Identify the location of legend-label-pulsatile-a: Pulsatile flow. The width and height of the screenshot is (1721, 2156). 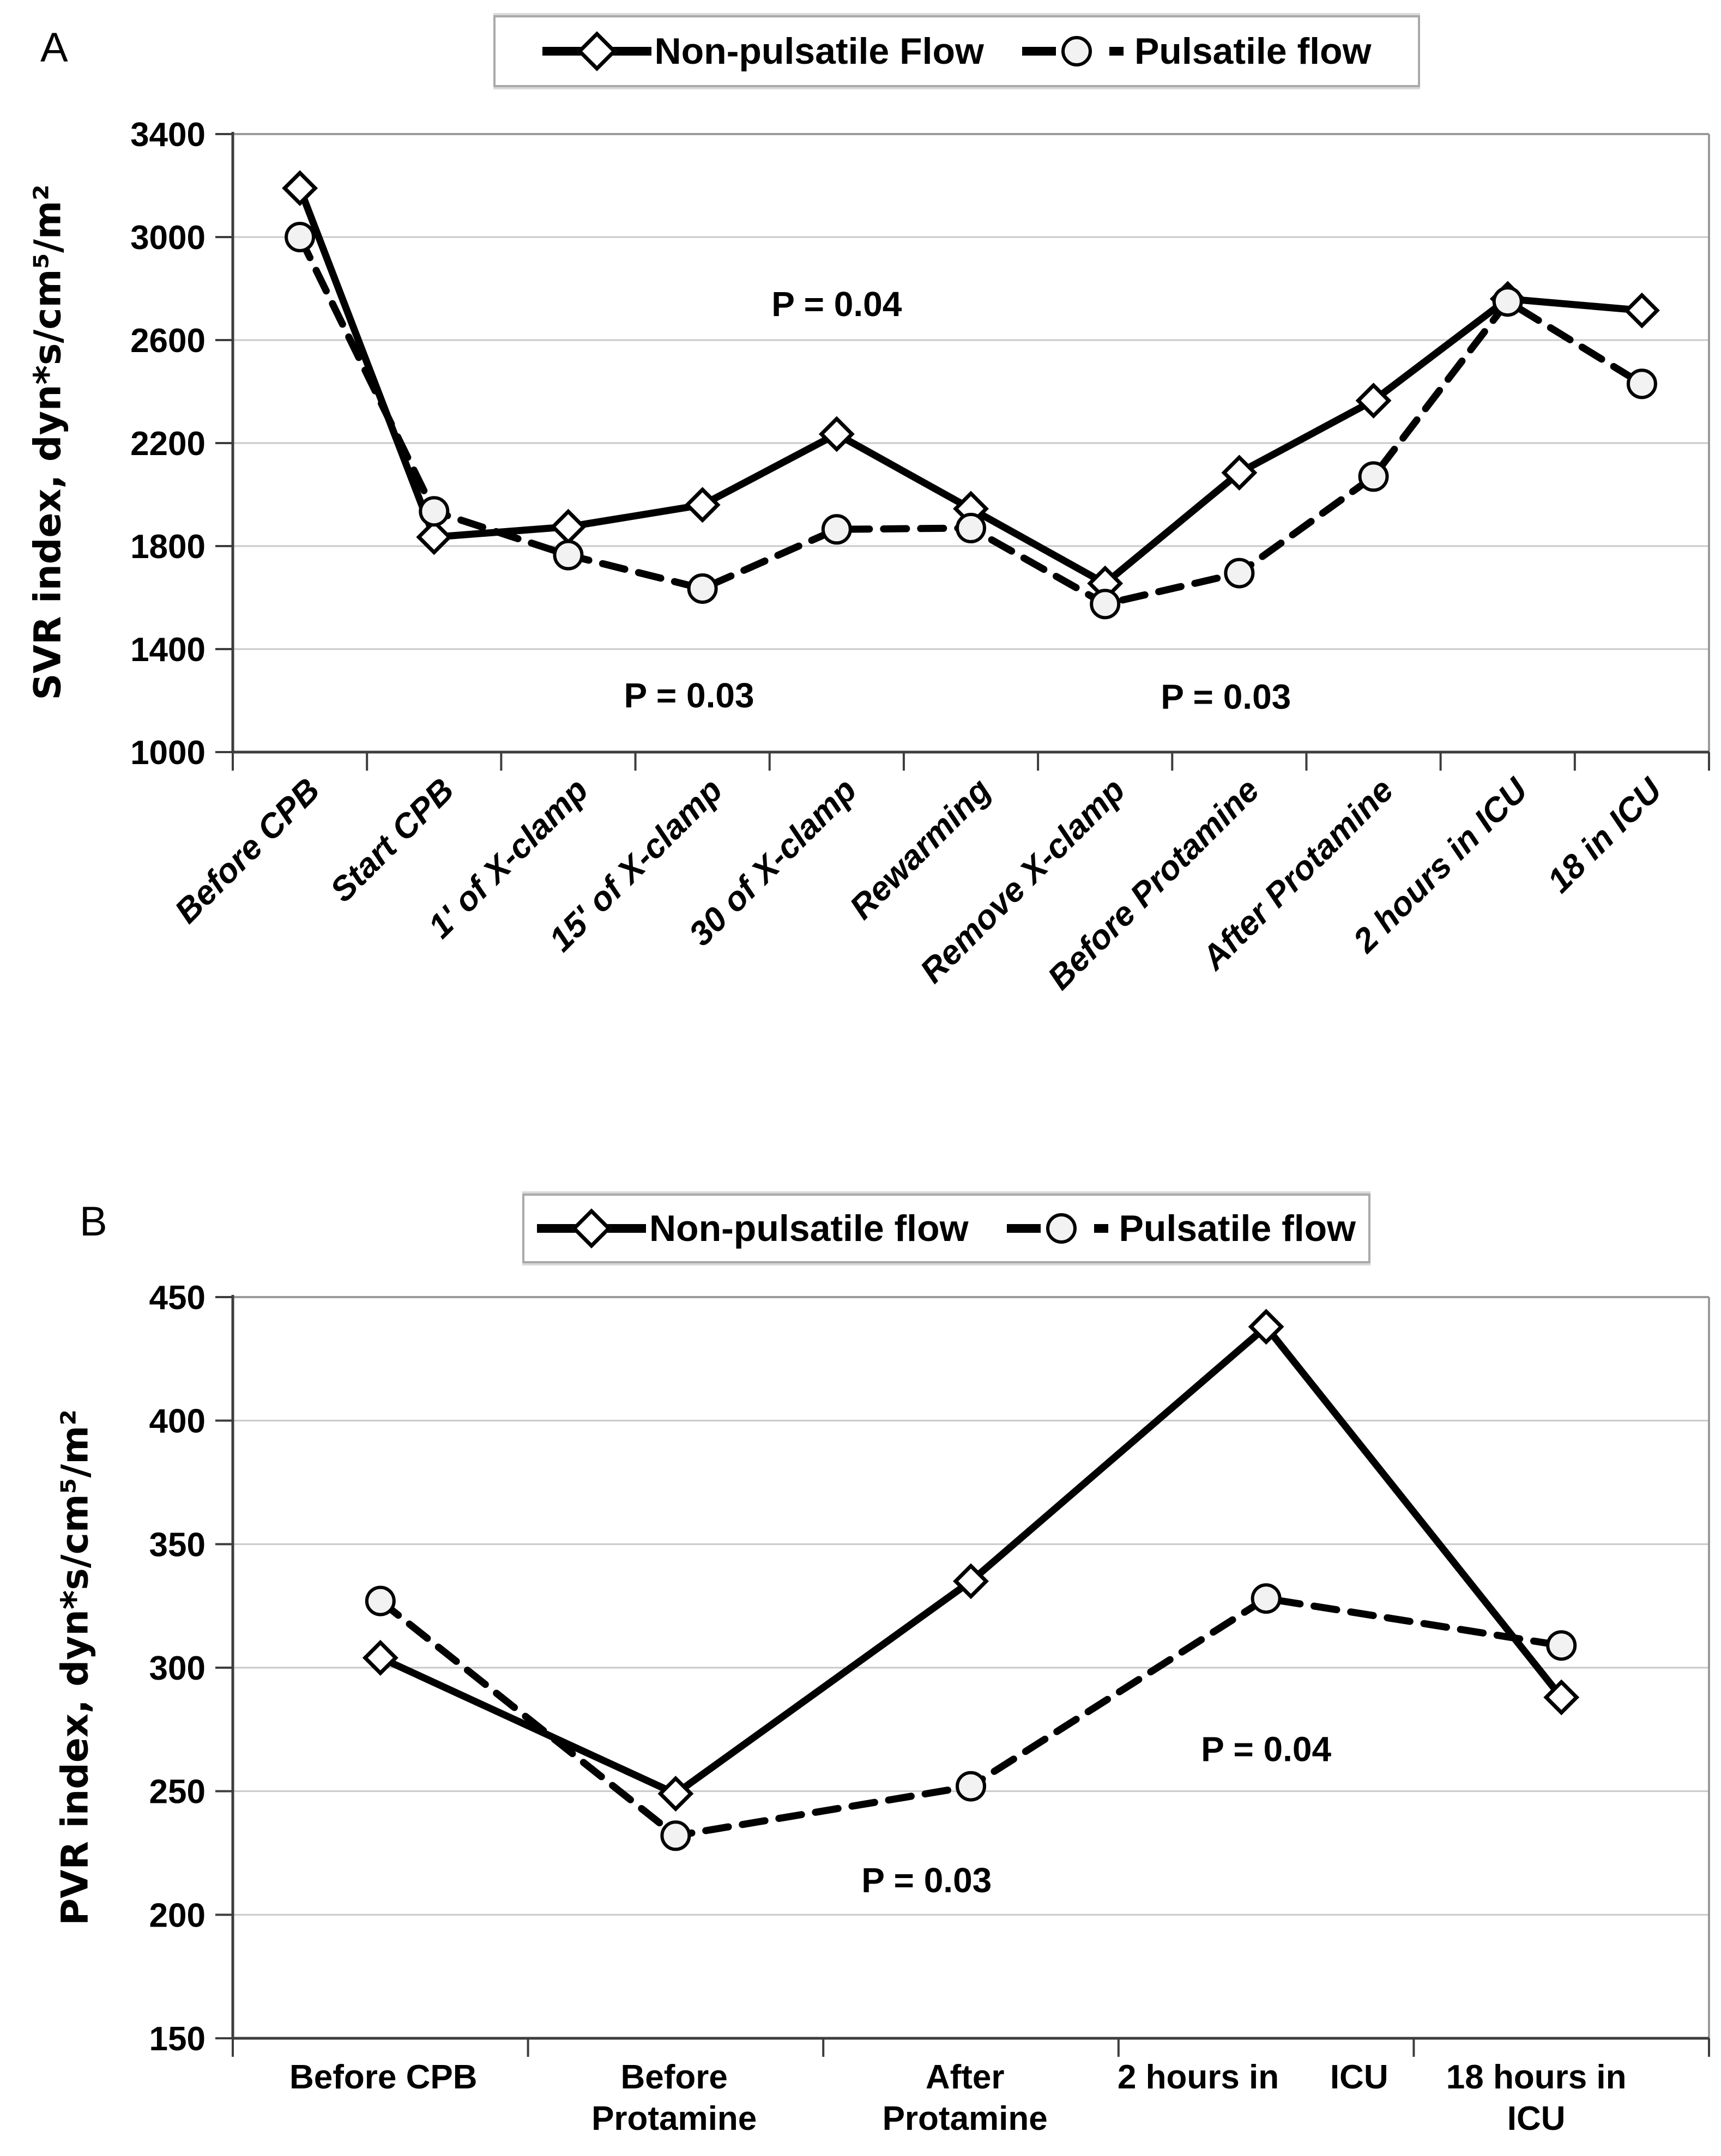
(1253, 51).